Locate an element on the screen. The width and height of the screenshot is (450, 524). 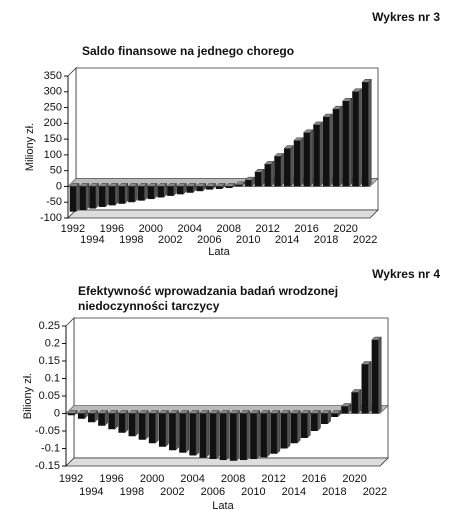
floor is located at coordinates (223, 214).